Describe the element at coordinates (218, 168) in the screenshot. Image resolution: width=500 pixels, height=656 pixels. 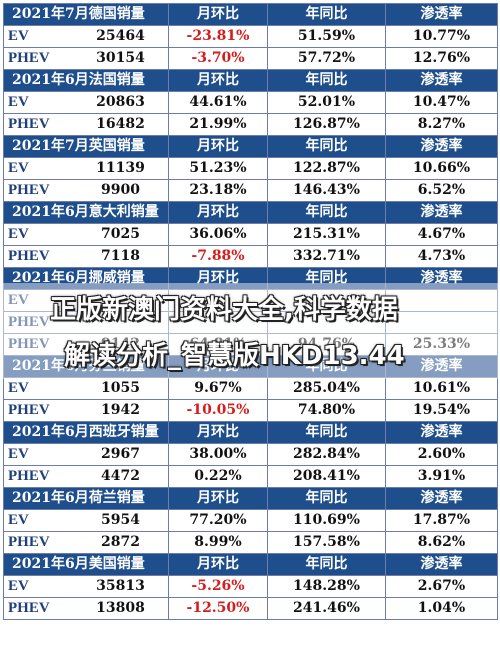
I see `row-mom: 51.23%` at that location.